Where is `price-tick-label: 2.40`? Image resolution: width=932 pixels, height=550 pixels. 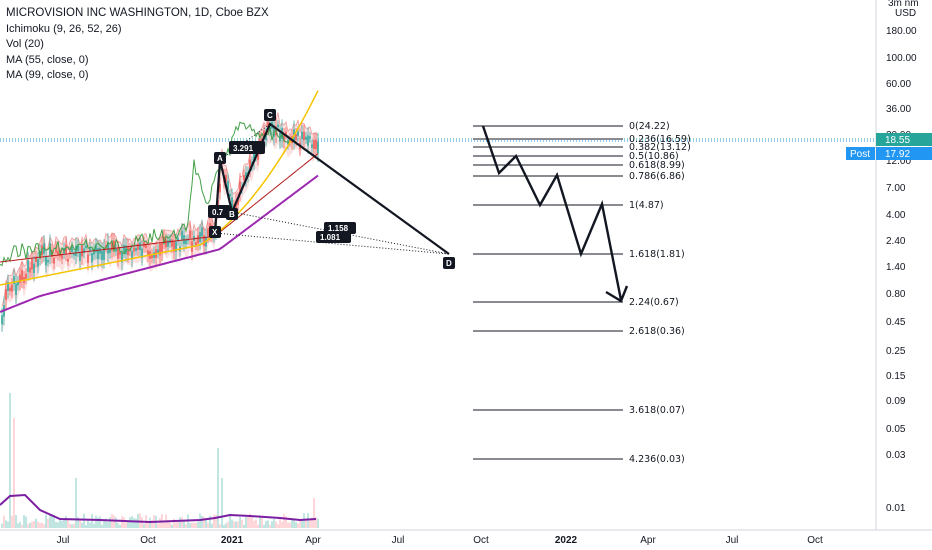 price-tick-label: 2.40 is located at coordinates (896, 241).